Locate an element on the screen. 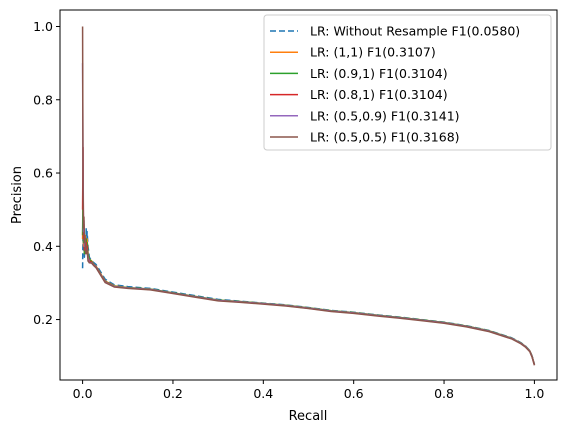 This screenshot has width=567, height=432. legend-label-3: LR: (0.8,1) F1(0.3104) is located at coordinates (379, 94).